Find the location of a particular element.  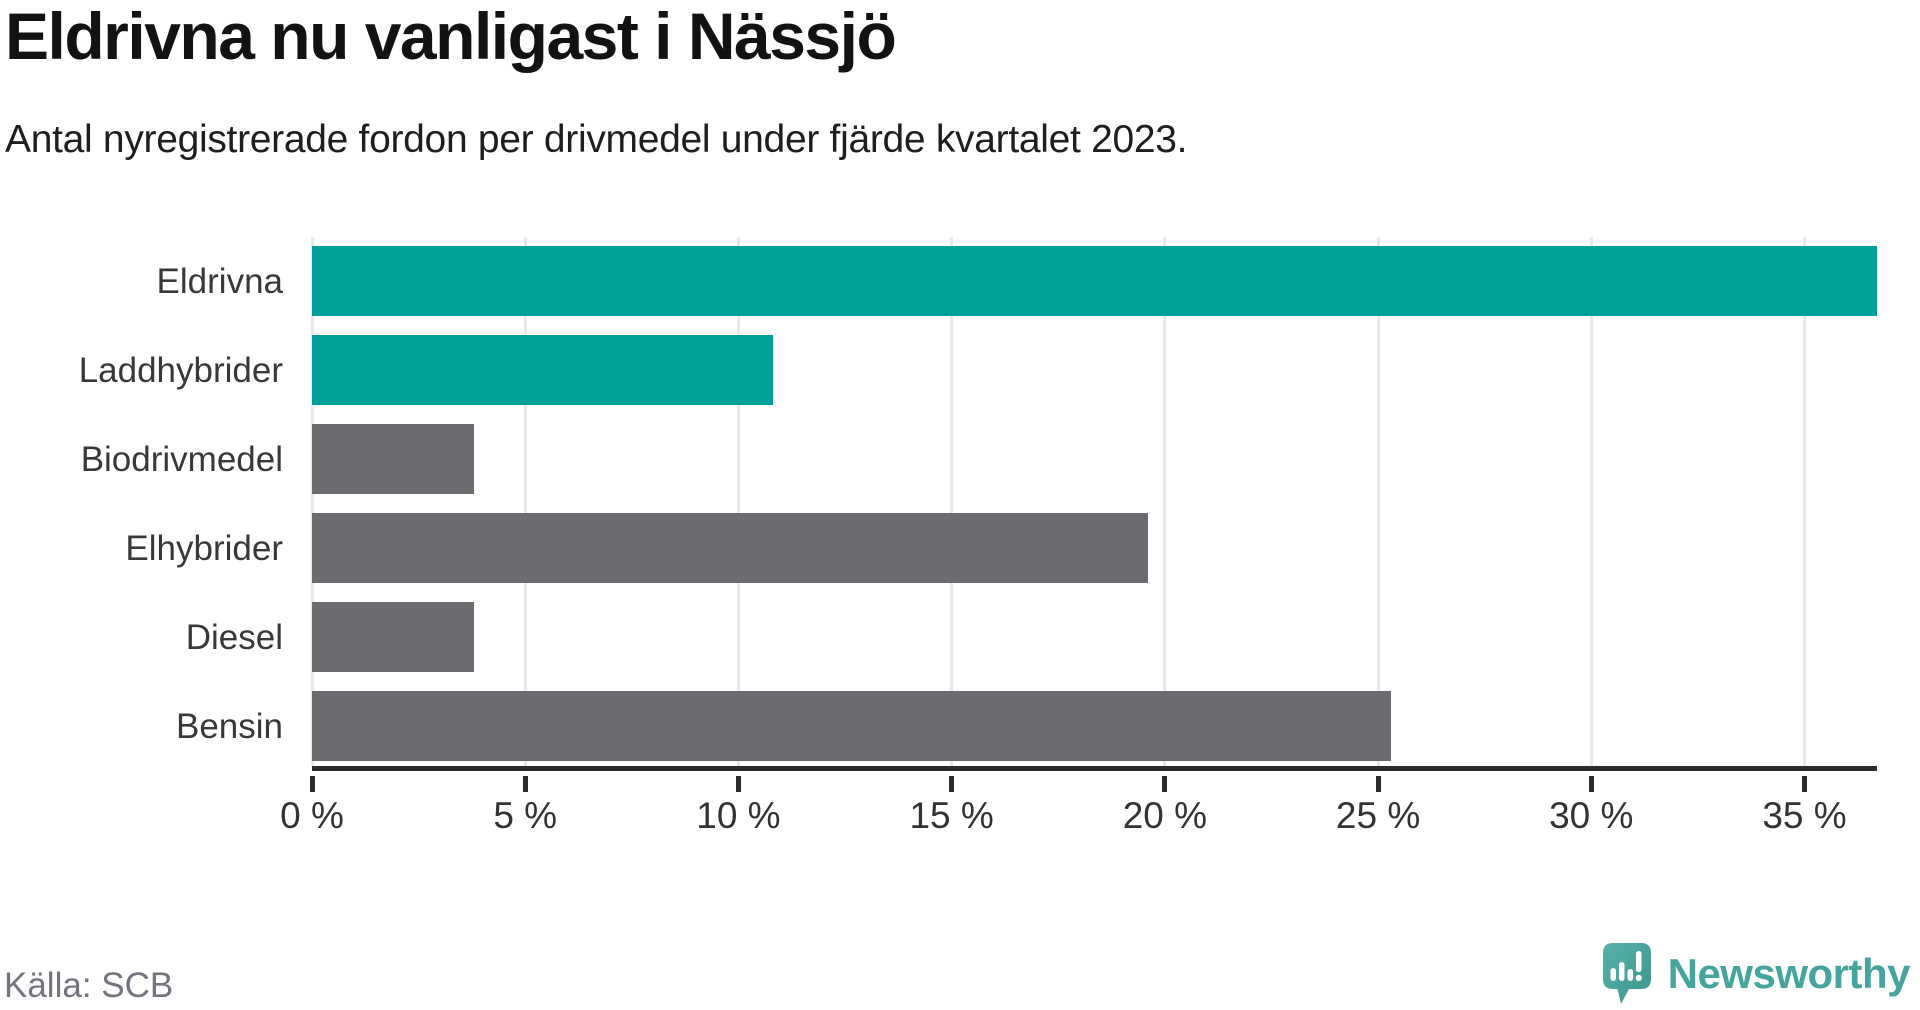

x-tick-label-5: 5 % is located at coordinates (525, 815).